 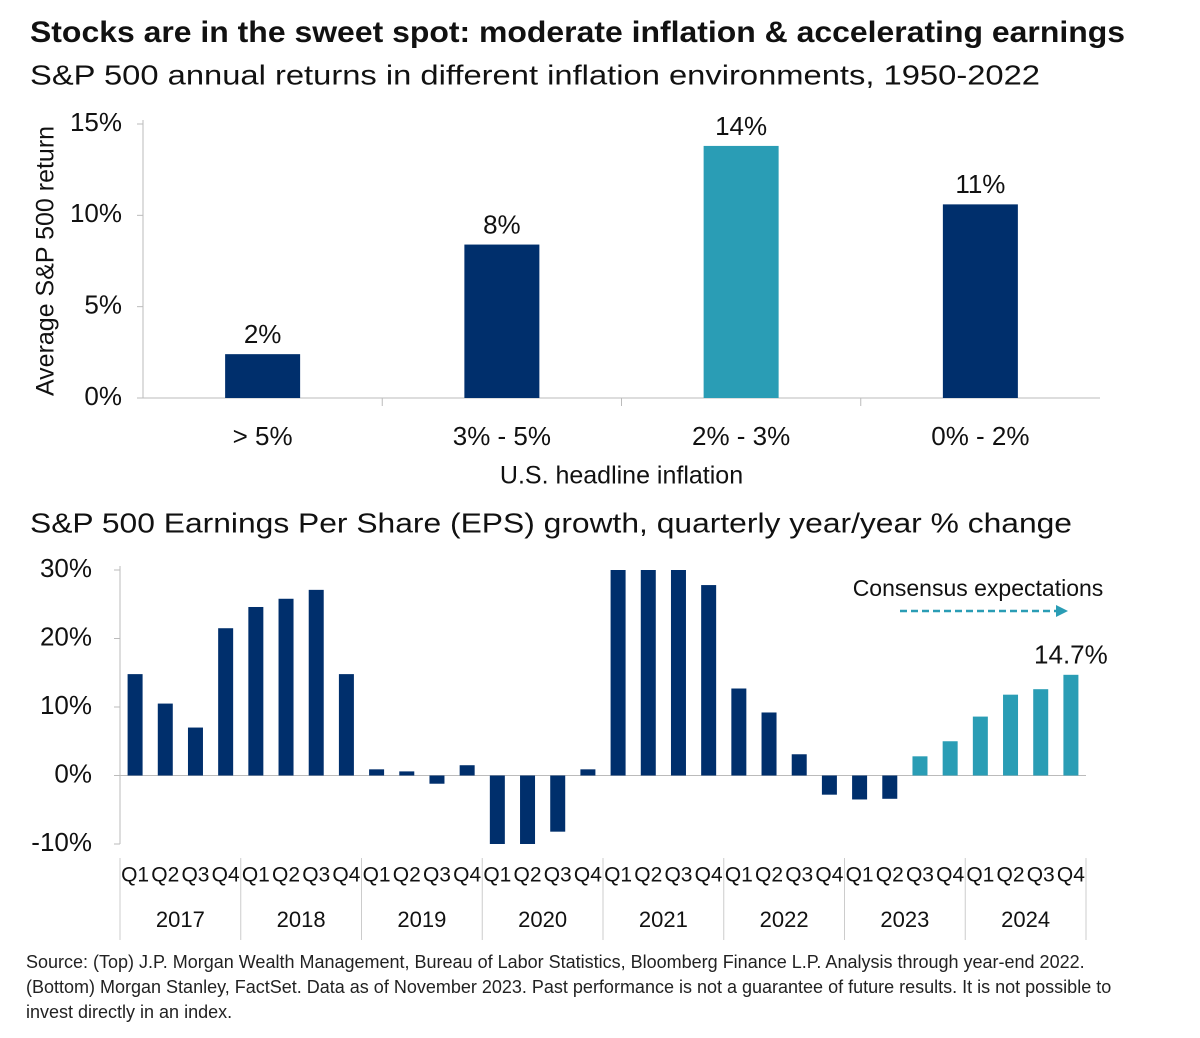 I want to click on x-tick-label: 3% - 5%, so click(x=502, y=436).